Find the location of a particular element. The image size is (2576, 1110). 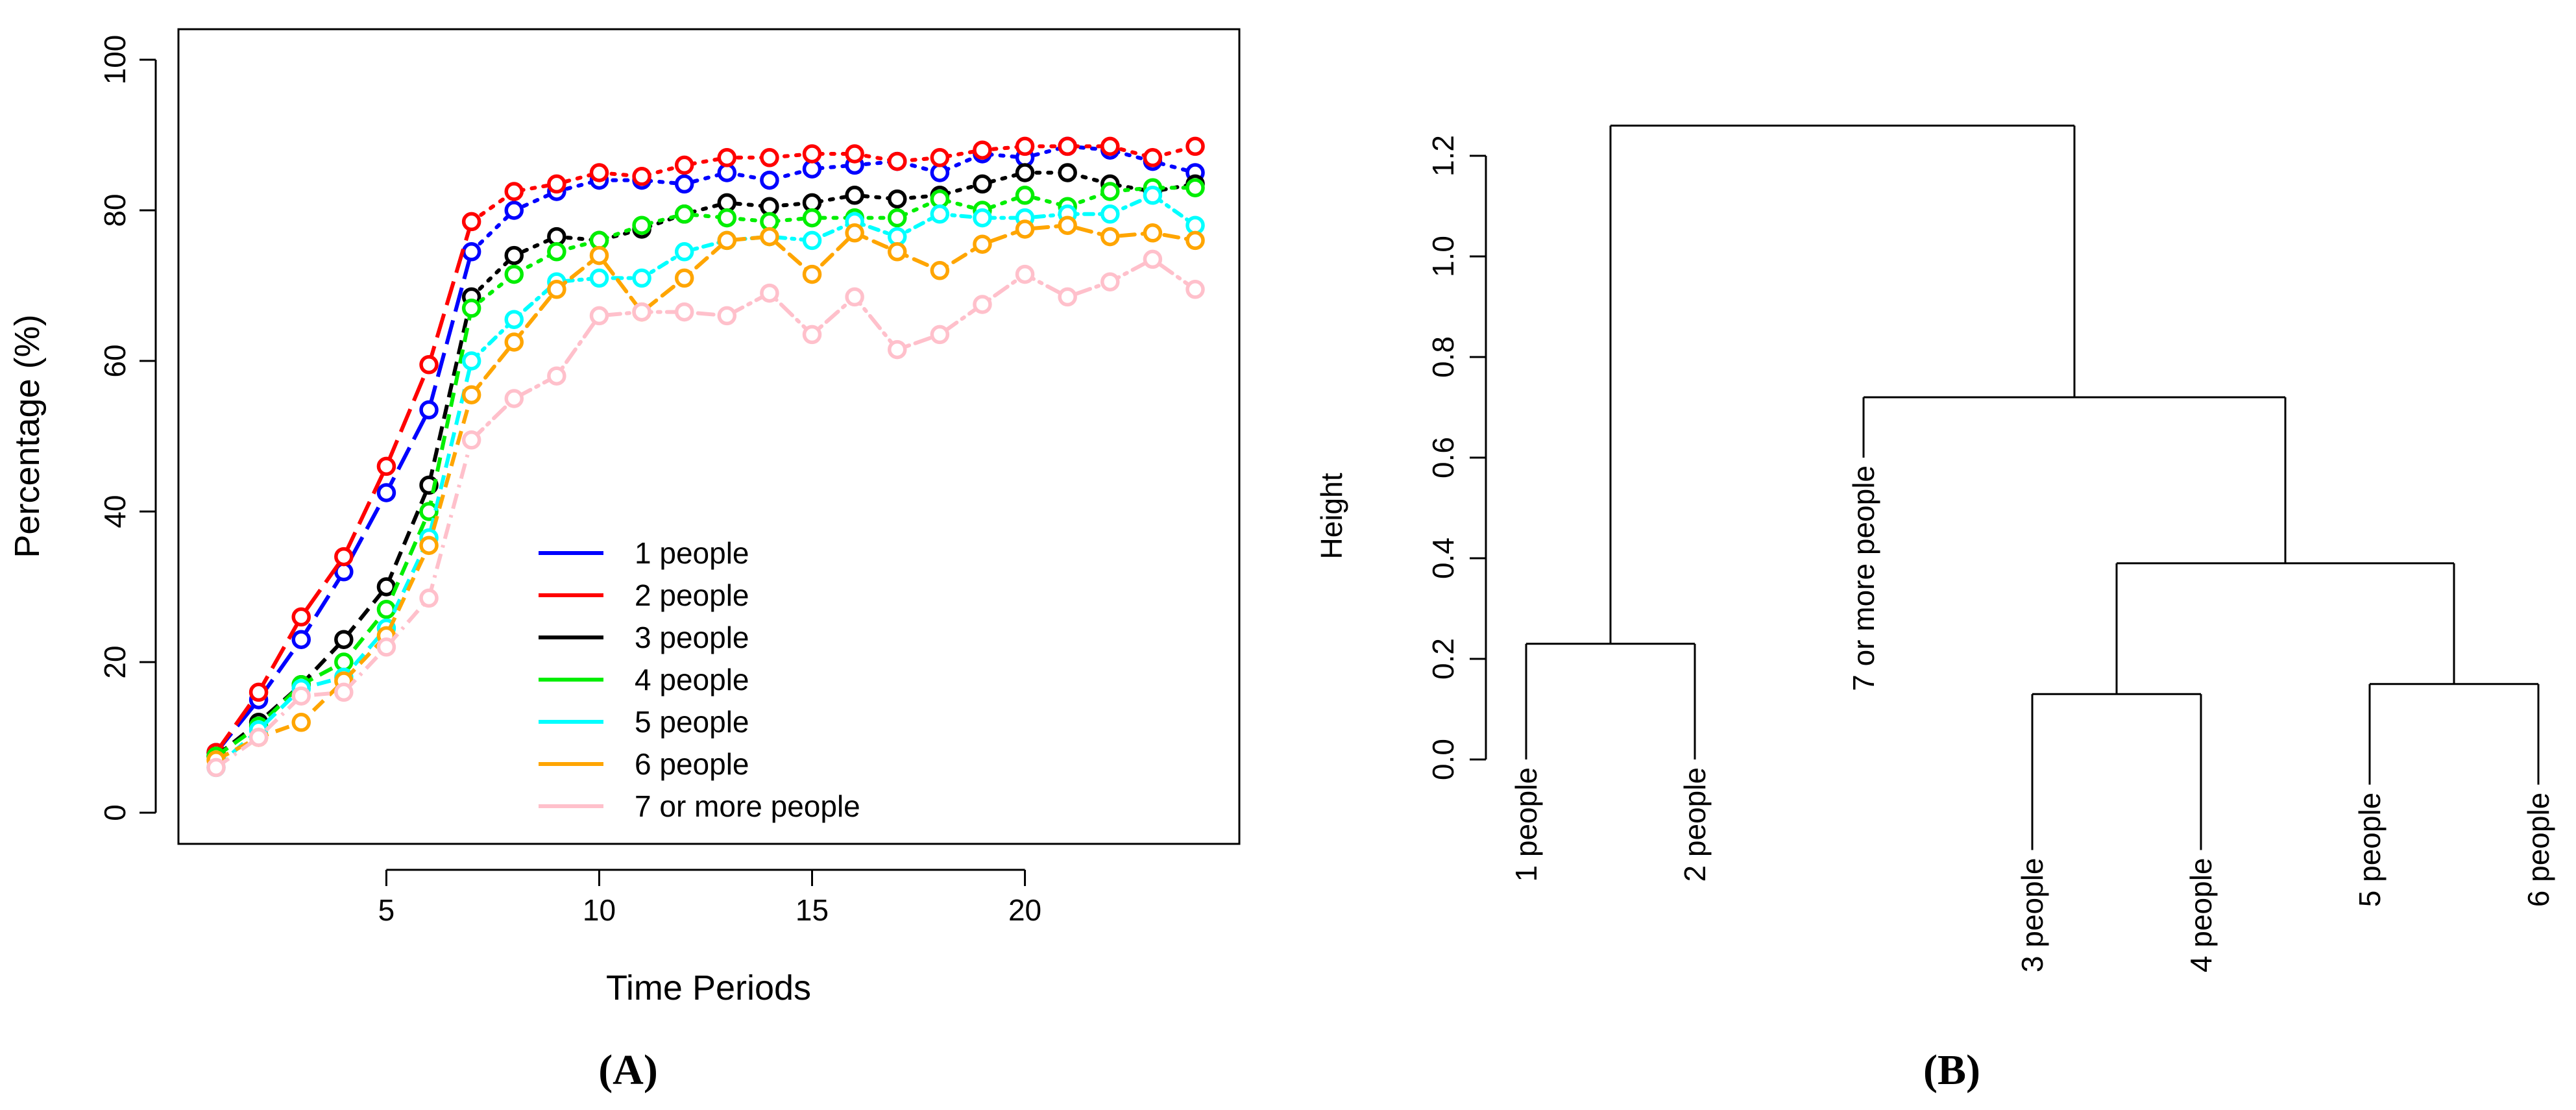

x-tick-label: 20 is located at coordinates (1024, 910).